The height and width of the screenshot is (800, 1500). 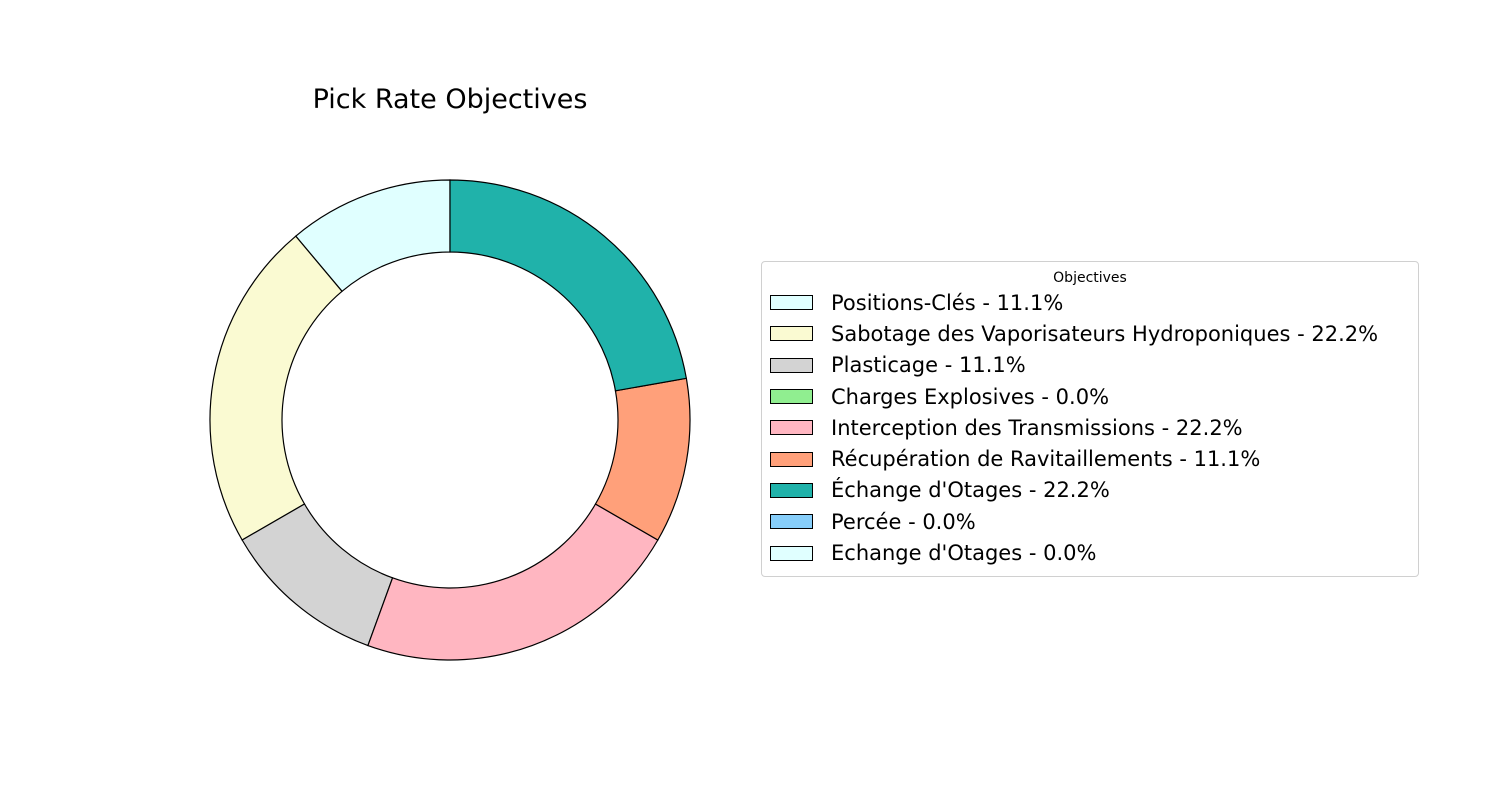 What do you see at coordinates (903, 521) in the screenshot?
I see `legend-label: Percée - 0.0%` at bounding box center [903, 521].